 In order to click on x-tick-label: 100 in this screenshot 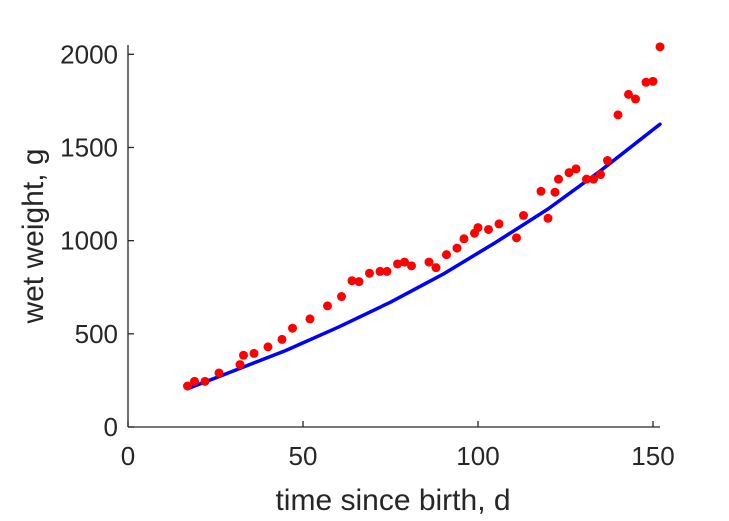, I will do `click(477, 456)`.